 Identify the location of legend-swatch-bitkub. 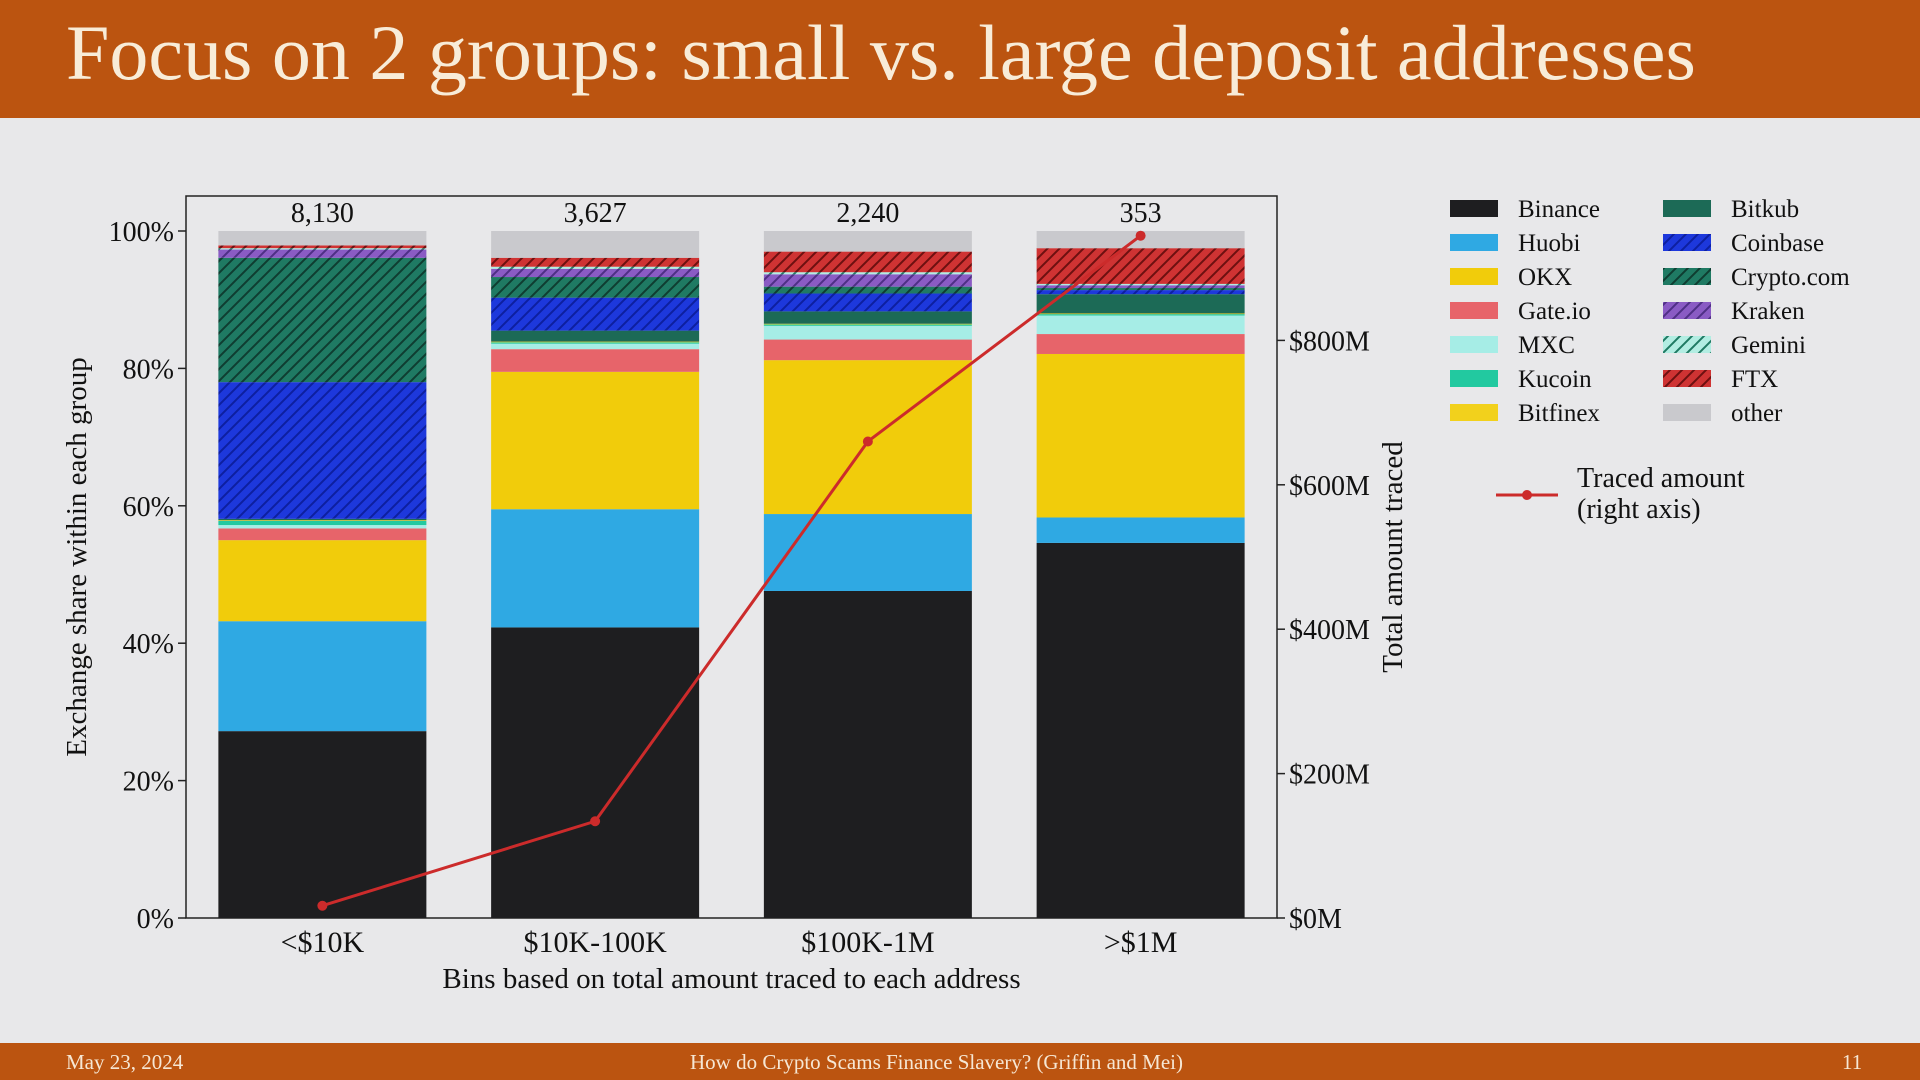
(1687, 208).